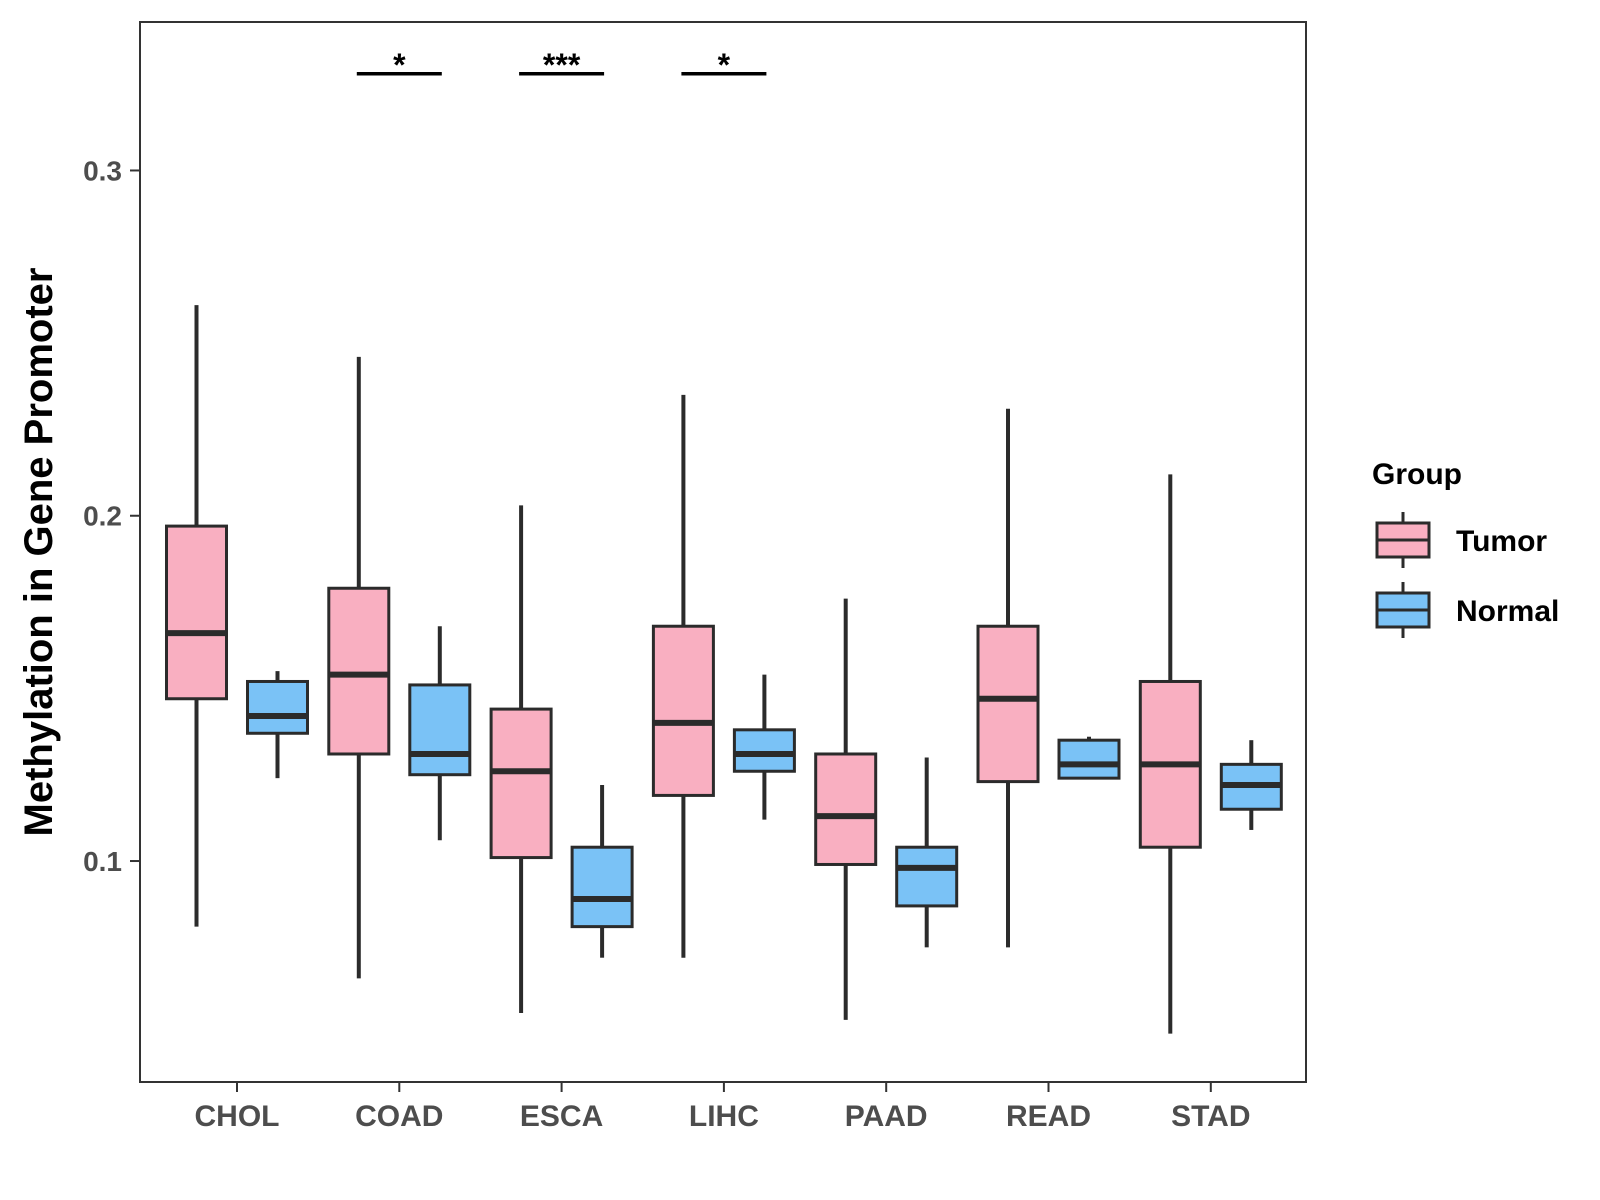 This screenshot has width=1600, height=1200. I want to click on y-tick-label-2: 0.3, so click(102, 170).